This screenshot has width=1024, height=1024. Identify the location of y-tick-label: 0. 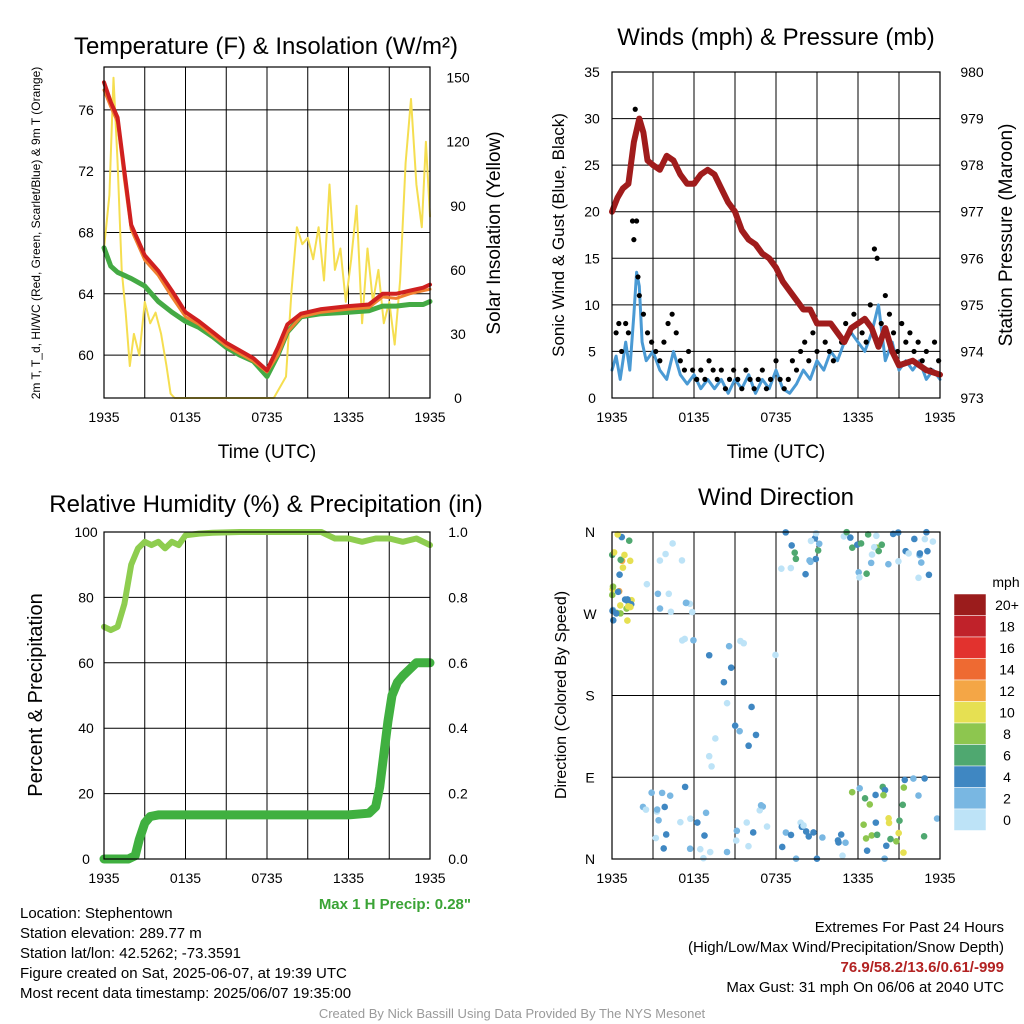
(86, 859).